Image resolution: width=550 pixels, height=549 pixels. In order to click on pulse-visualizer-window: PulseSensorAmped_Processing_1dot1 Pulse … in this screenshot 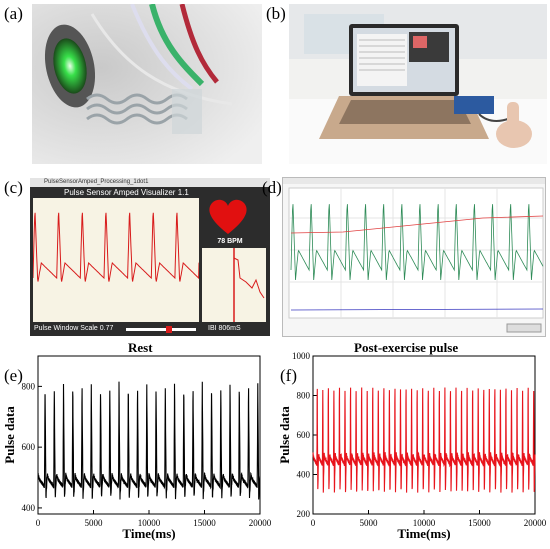, I will do `click(150, 257)`.